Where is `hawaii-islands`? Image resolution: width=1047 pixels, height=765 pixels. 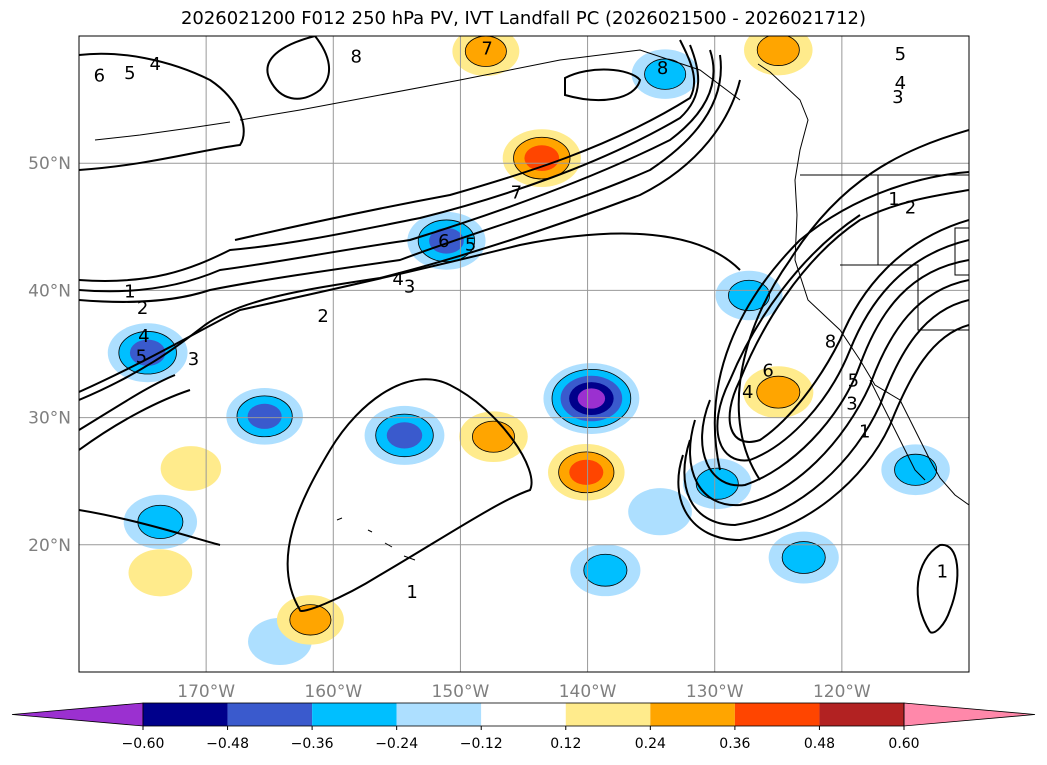 hawaii-islands is located at coordinates (376, 539).